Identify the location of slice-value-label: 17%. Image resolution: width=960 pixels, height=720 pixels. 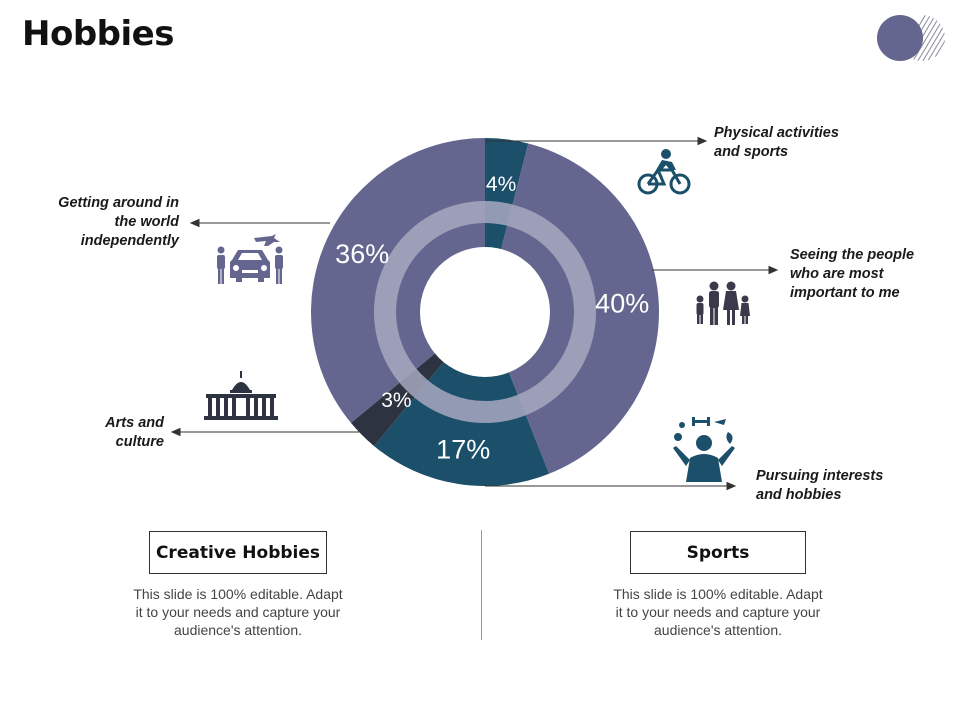
(463, 450).